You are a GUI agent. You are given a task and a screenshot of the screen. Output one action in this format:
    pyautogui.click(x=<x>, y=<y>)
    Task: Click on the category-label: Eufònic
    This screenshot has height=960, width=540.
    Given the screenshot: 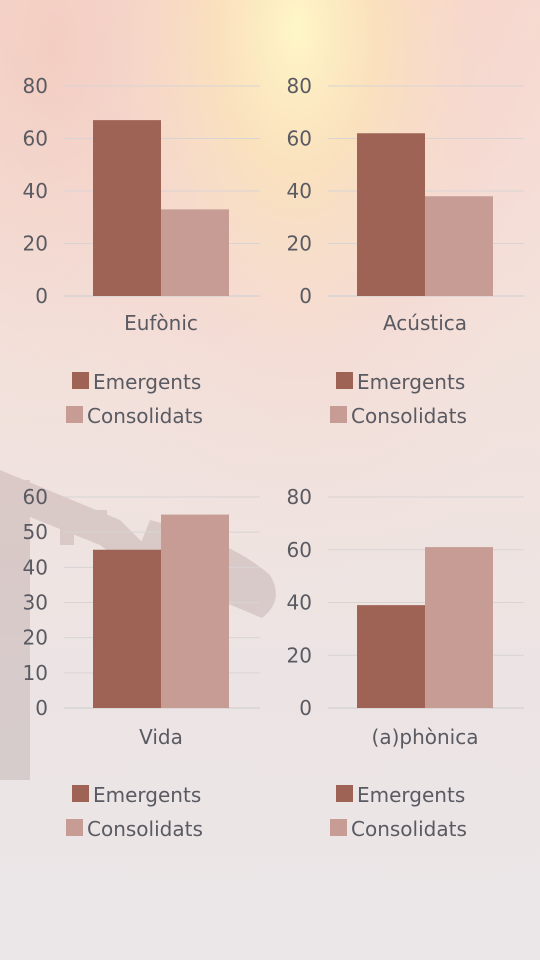 What is the action you would take?
    pyautogui.click(x=161, y=323)
    